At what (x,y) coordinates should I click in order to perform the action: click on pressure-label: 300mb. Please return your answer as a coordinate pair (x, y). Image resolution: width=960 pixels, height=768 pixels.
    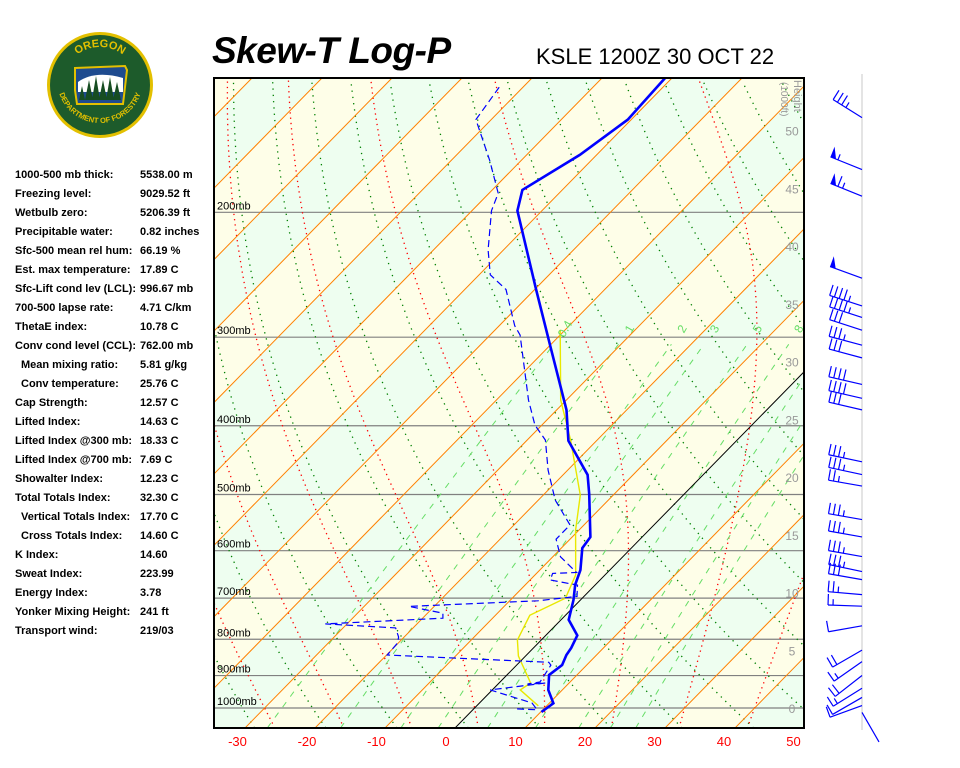
    Looking at the image, I should click on (234, 331).